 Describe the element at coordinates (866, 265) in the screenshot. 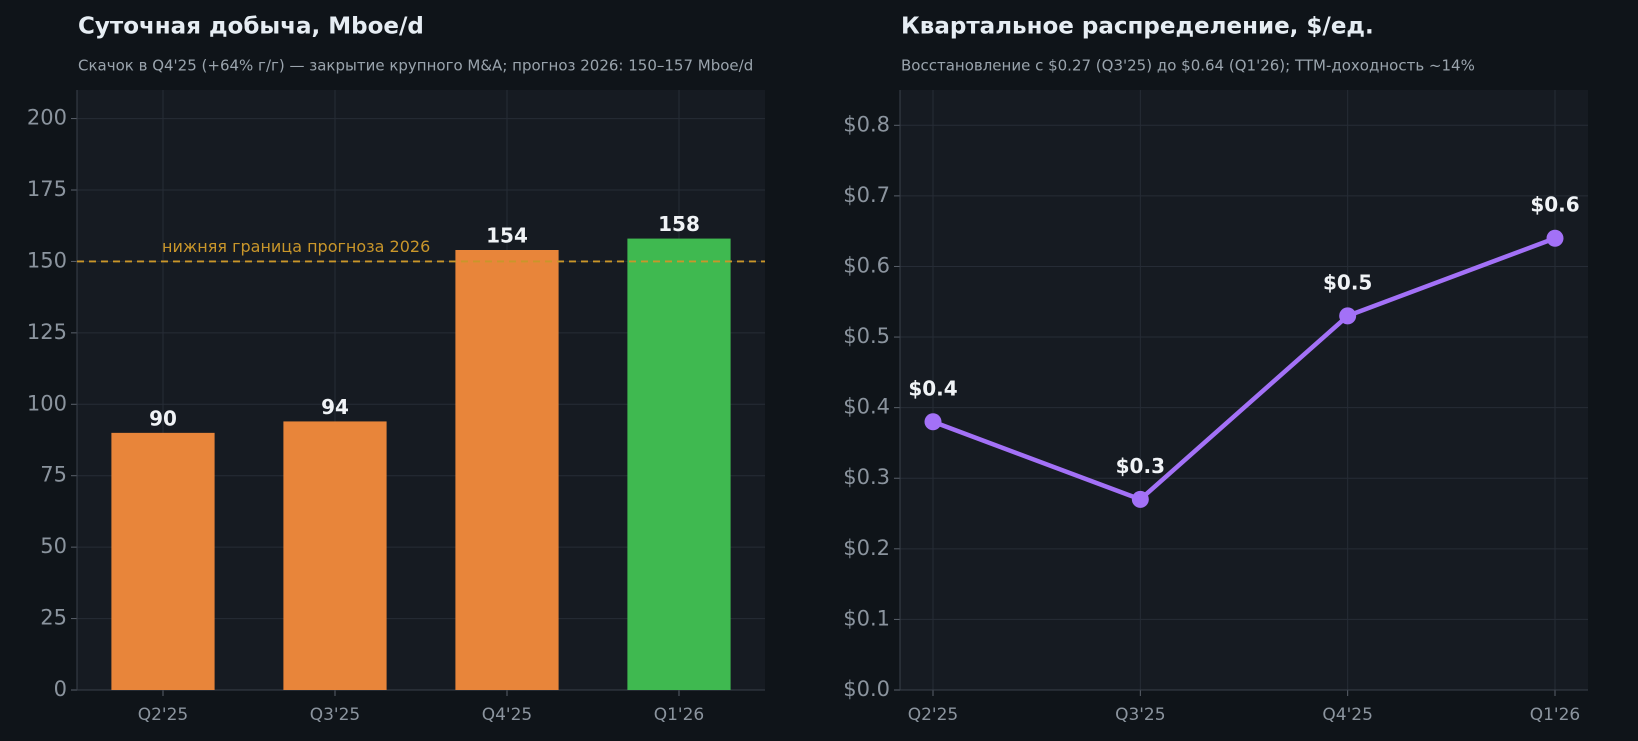

I see `y-tick-label: $0.6` at that location.